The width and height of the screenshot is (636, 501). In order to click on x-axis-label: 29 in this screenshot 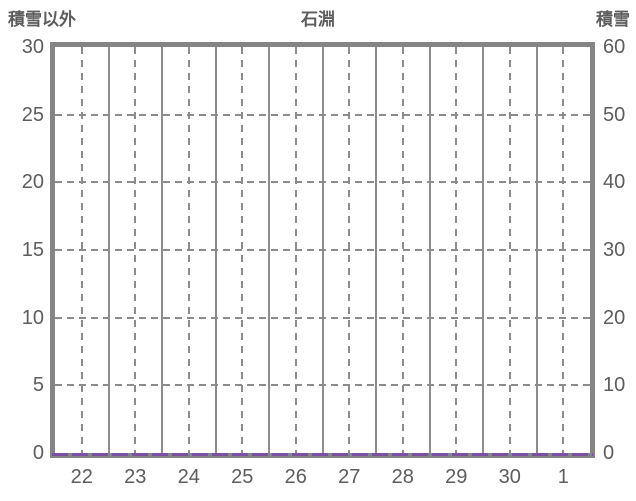, I will do `click(456, 477)`.